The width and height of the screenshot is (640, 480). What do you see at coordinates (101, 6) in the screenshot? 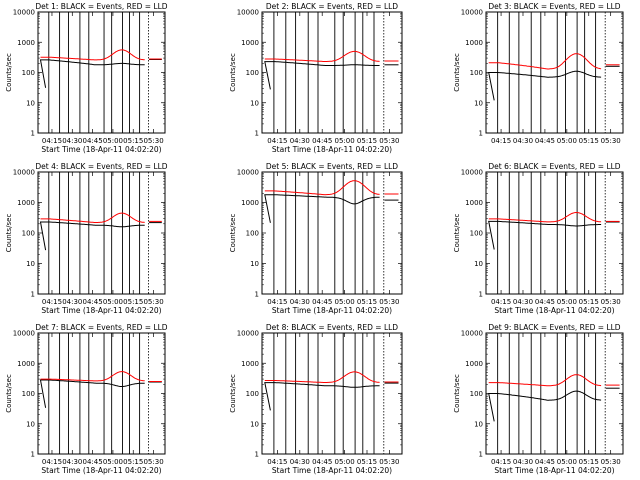
I see `chart-title: Det 1: BLACK = Events, RED = LLD` at bounding box center [101, 6].